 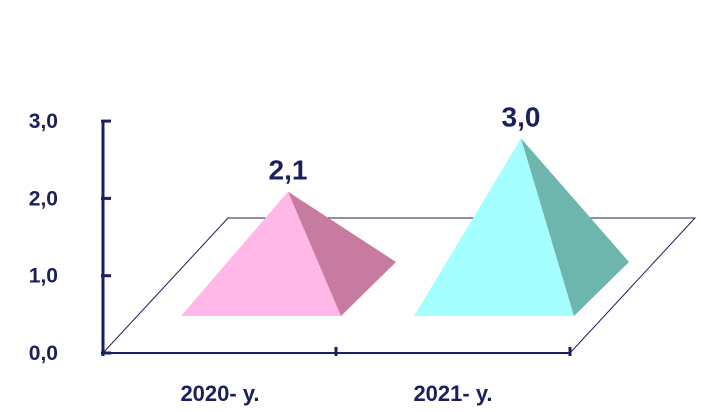 I want to click on x-category-label: 2021- y., so click(x=452, y=393).